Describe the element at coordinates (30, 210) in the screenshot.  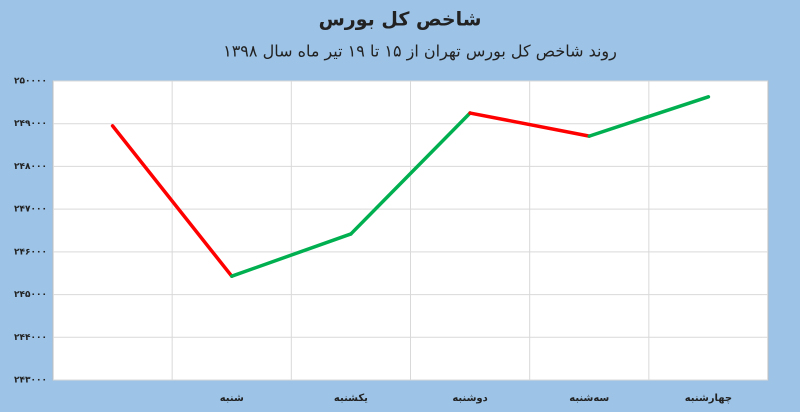
I see `y-tick-label: ۲۴۷۰۰۰` at that location.